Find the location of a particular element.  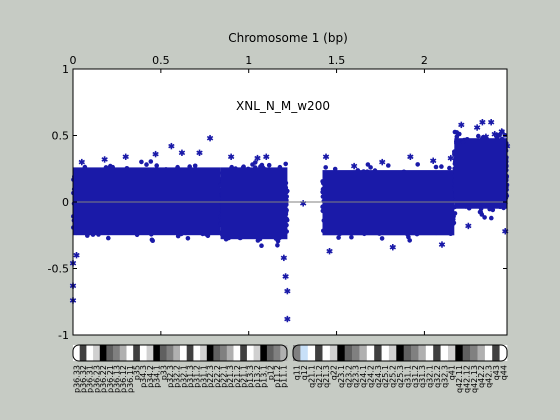

ideogram-band-label: p35 is located at coordinates (137, 372).